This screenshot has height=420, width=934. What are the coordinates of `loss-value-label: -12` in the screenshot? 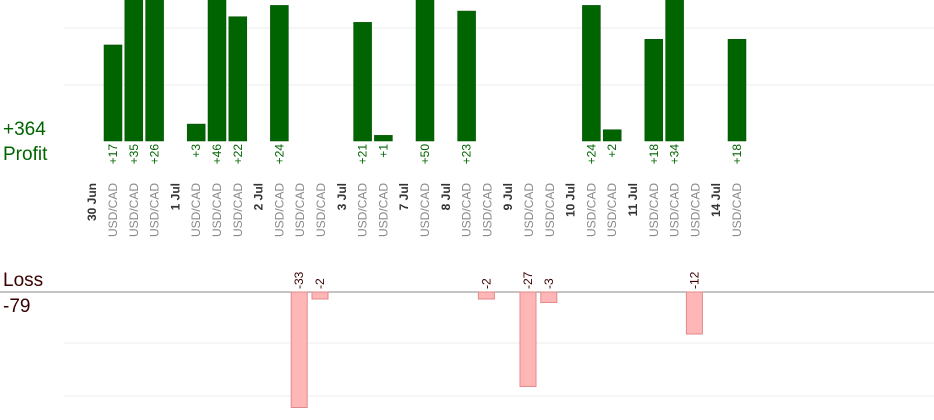 It's located at (694, 280).